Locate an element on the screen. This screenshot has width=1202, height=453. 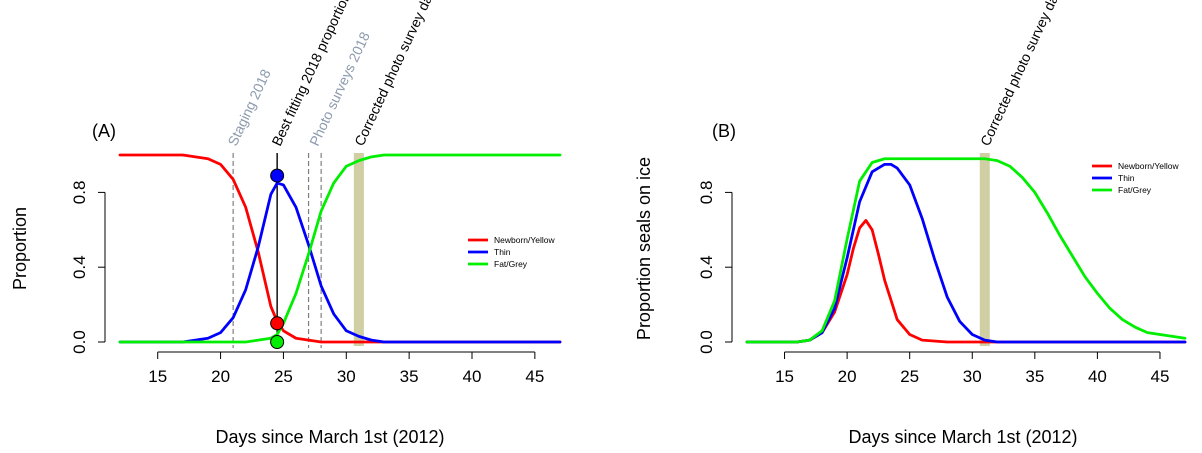
y-axis-title: Proportion seals on ice is located at coordinates (644, 248).